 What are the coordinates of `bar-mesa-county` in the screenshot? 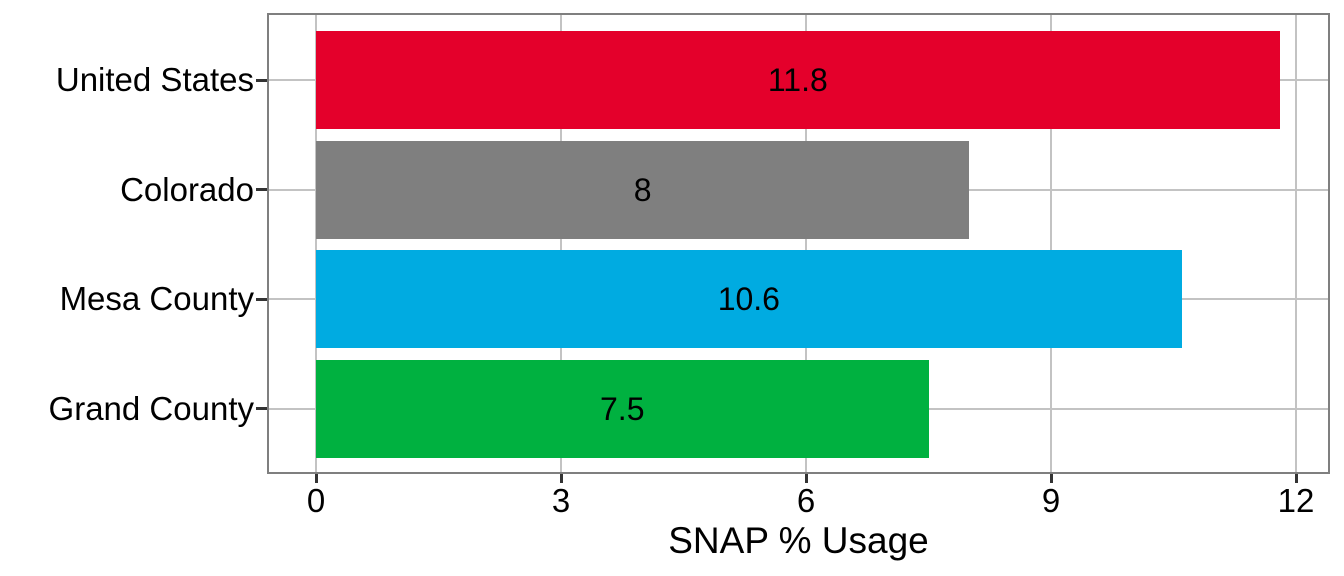 It's located at (749, 299).